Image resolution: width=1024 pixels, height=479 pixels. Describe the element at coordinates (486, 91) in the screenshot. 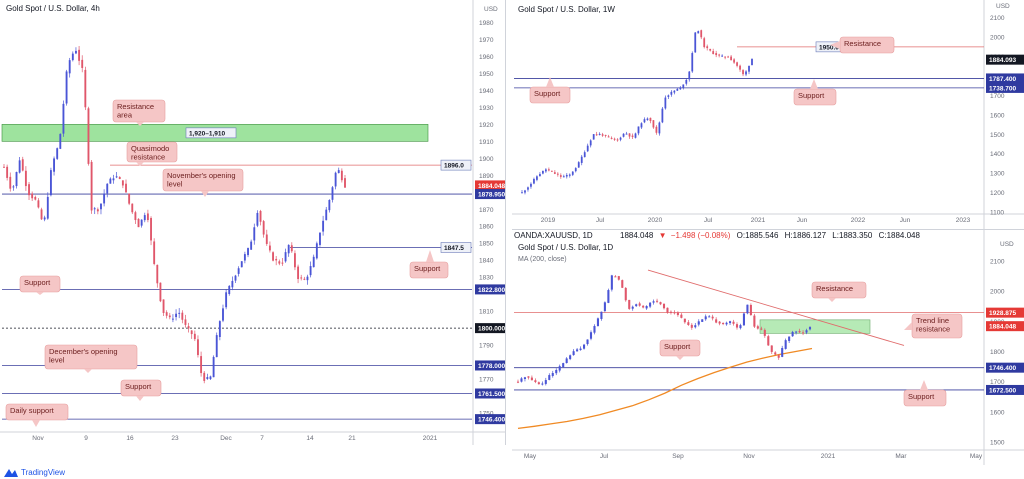

I see `price-tick: 1940` at that location.